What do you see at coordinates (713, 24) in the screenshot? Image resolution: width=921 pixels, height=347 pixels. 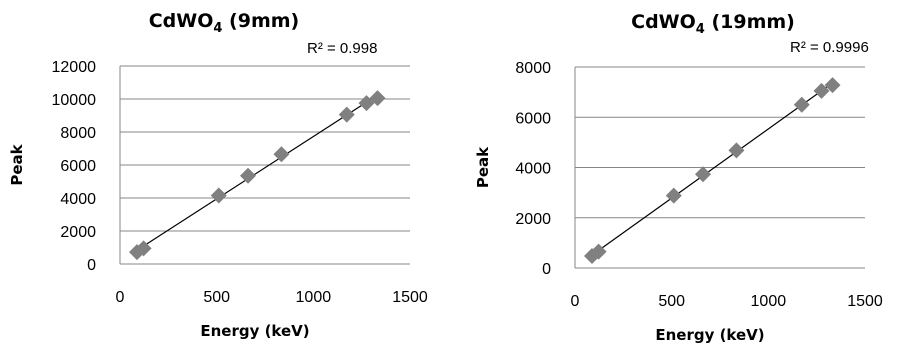 I see `chart-title: CdWO4 (19mm)` at bounding box center [713, 24].